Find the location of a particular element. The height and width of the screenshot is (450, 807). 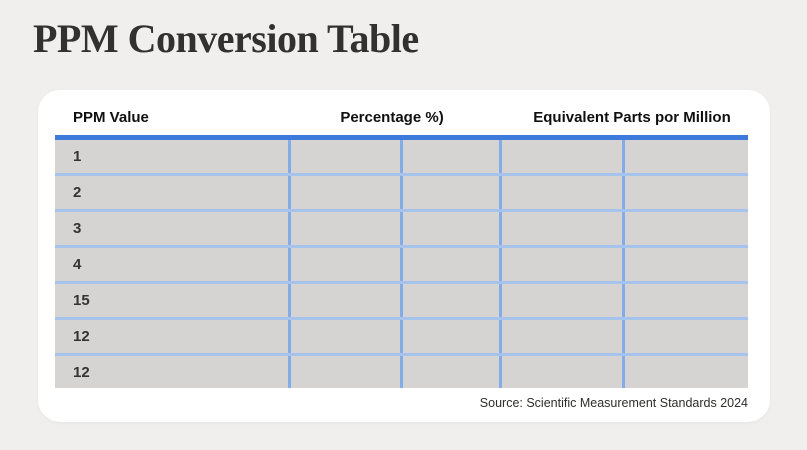

table-row: 4 is located at coordinates (401, 266).